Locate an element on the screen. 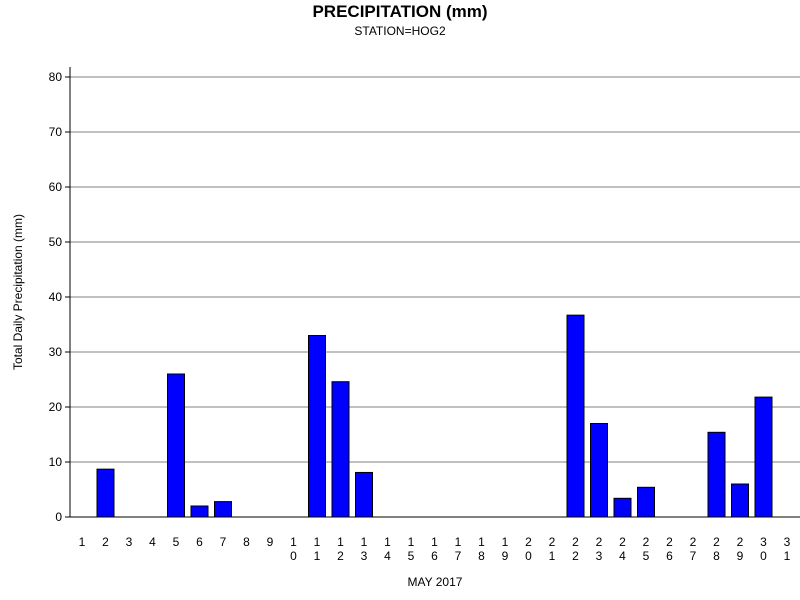 The image size is (800, 600). x-tick-label: 8 is located at coordinates (246, 542).